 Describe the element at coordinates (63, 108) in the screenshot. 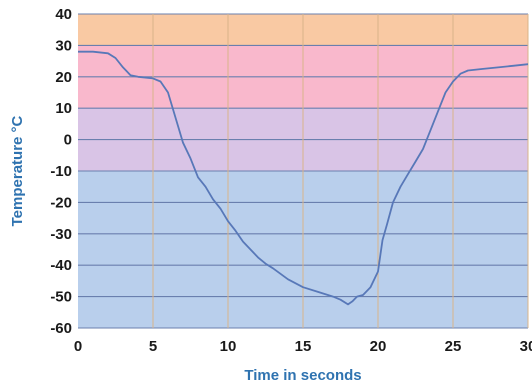

I see `y-tick-label: 10` at that location.